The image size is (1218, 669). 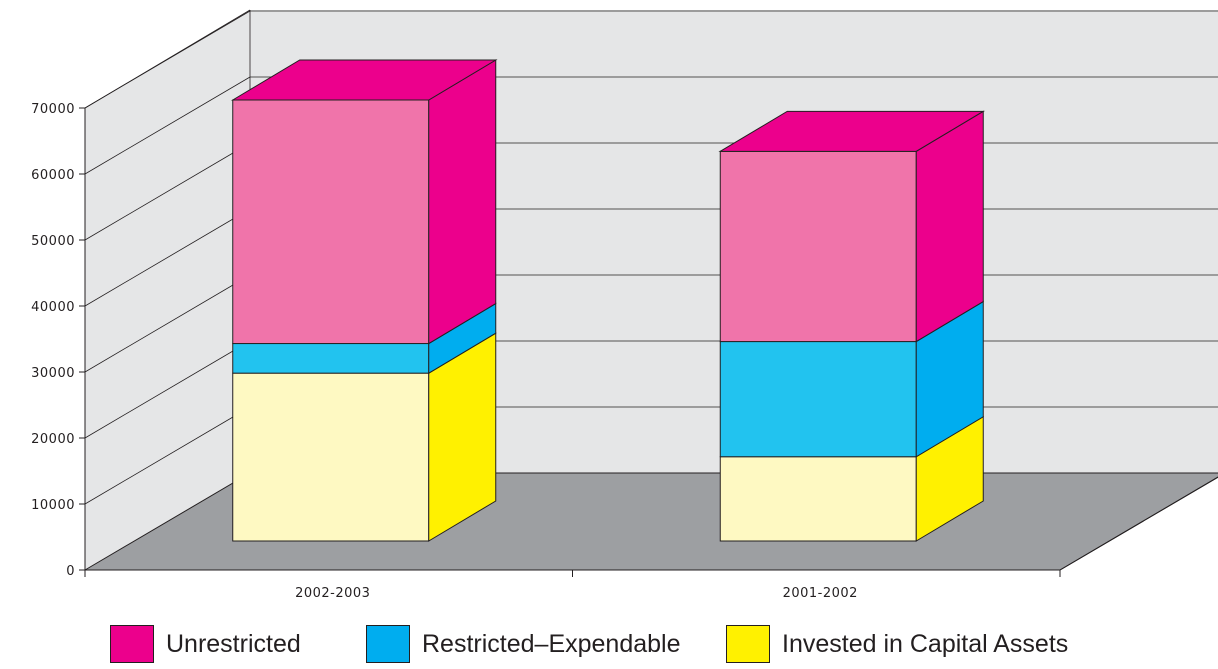 What do you see at coordinates (167, 59) in the screenshot?
I see `side-wall-top-edge` at bounding box center [167, 59].